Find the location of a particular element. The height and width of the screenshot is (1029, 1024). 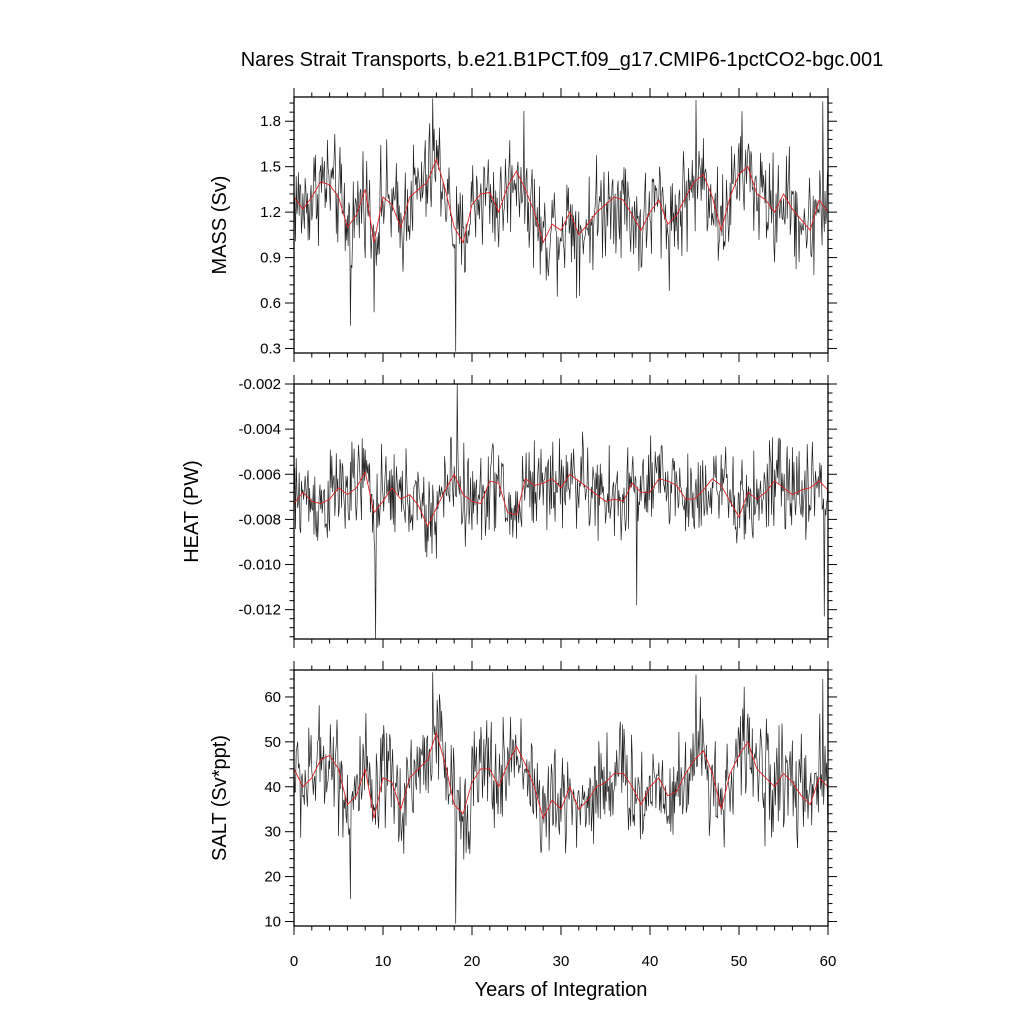

y-tick-label: 1.2 is located at coordinates (270, 212).